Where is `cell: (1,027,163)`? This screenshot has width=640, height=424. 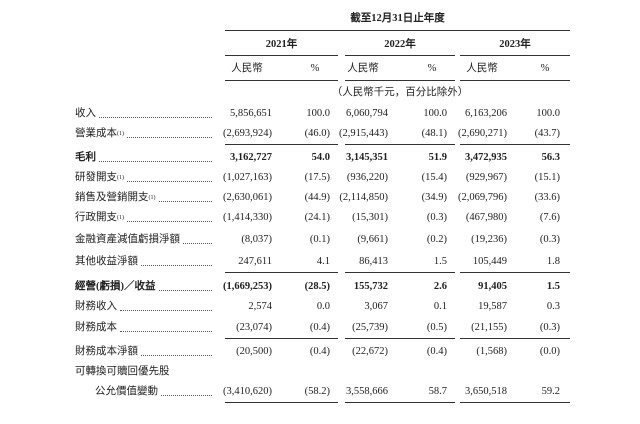
cell: (1,027,163) is located at coordinates (247, 177).